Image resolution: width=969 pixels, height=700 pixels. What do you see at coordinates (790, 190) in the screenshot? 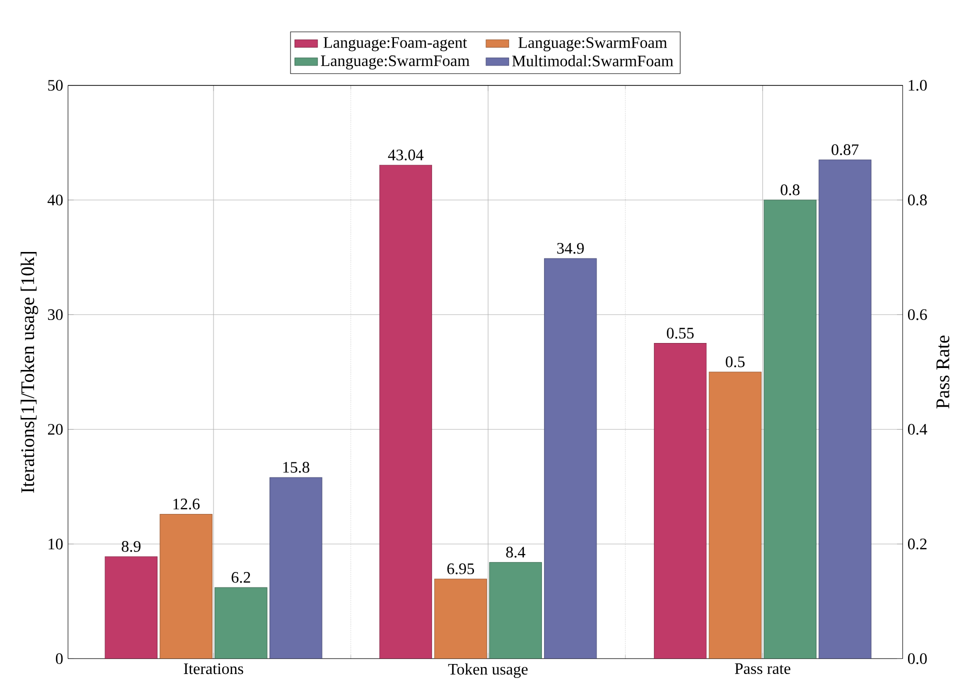
I see `data-label: 0.8` at bounding box center [790, 190].